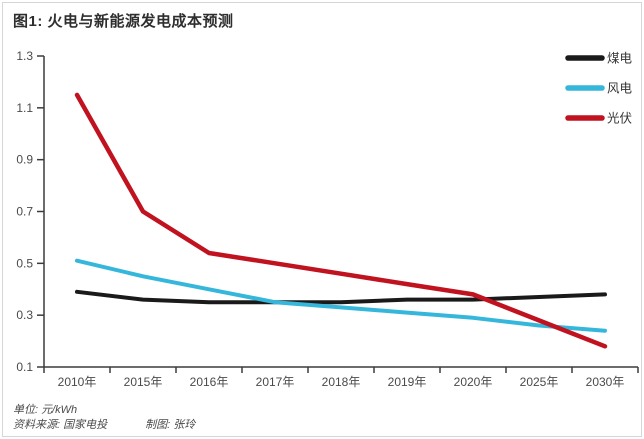 Image resolution: width=644 pixels, height=439 pixels. I want to click on series-line-coal, so click(341, 297).